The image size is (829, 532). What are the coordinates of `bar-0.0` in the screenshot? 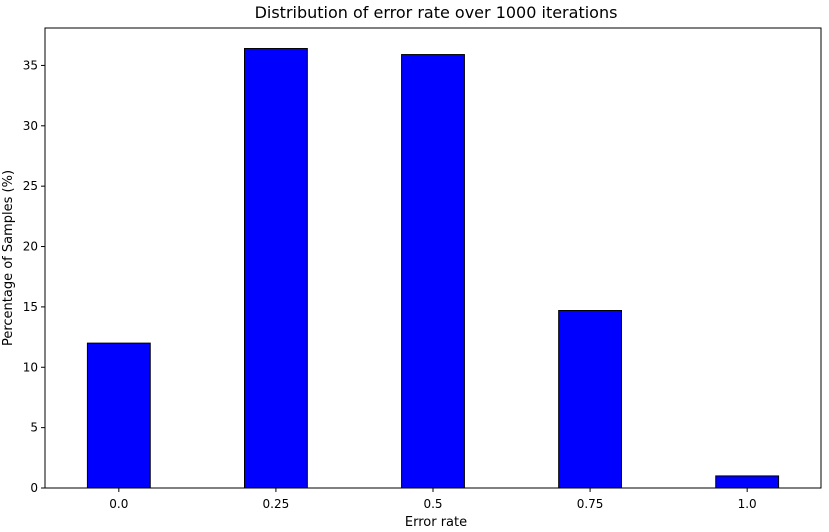 It's located at (118, 415).